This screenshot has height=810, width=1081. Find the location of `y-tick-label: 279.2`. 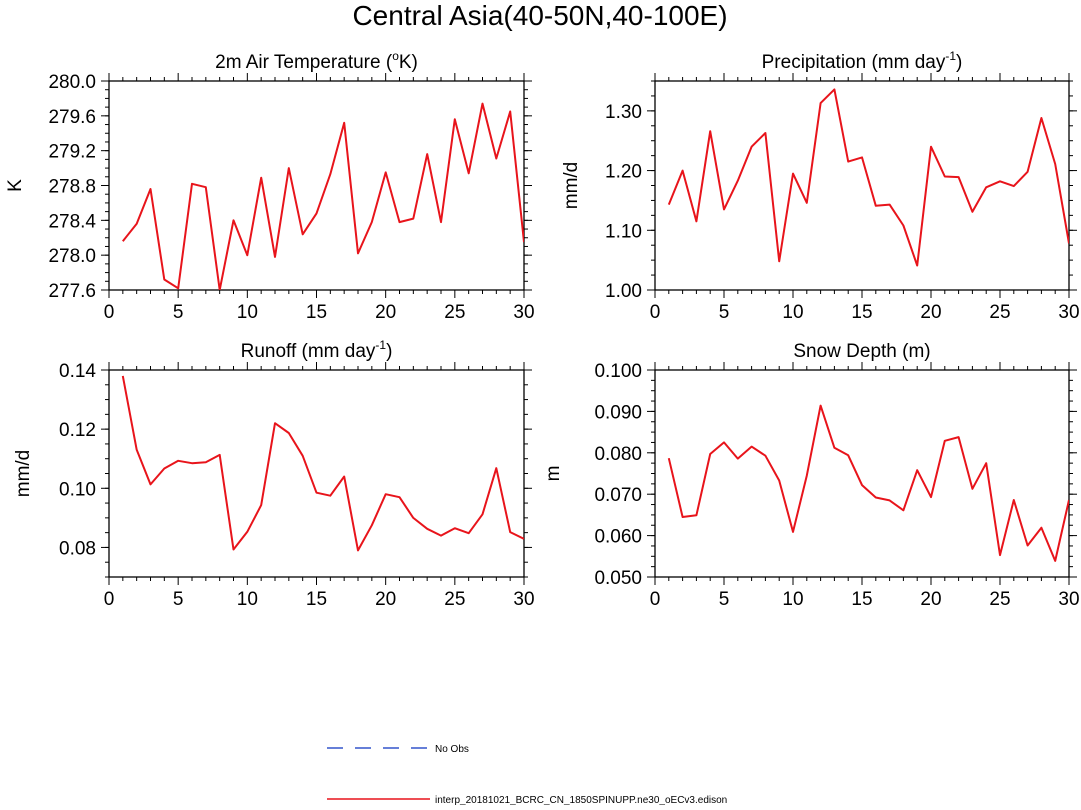

y-tick-label: 279.2 is located at coordinates (72, 152).